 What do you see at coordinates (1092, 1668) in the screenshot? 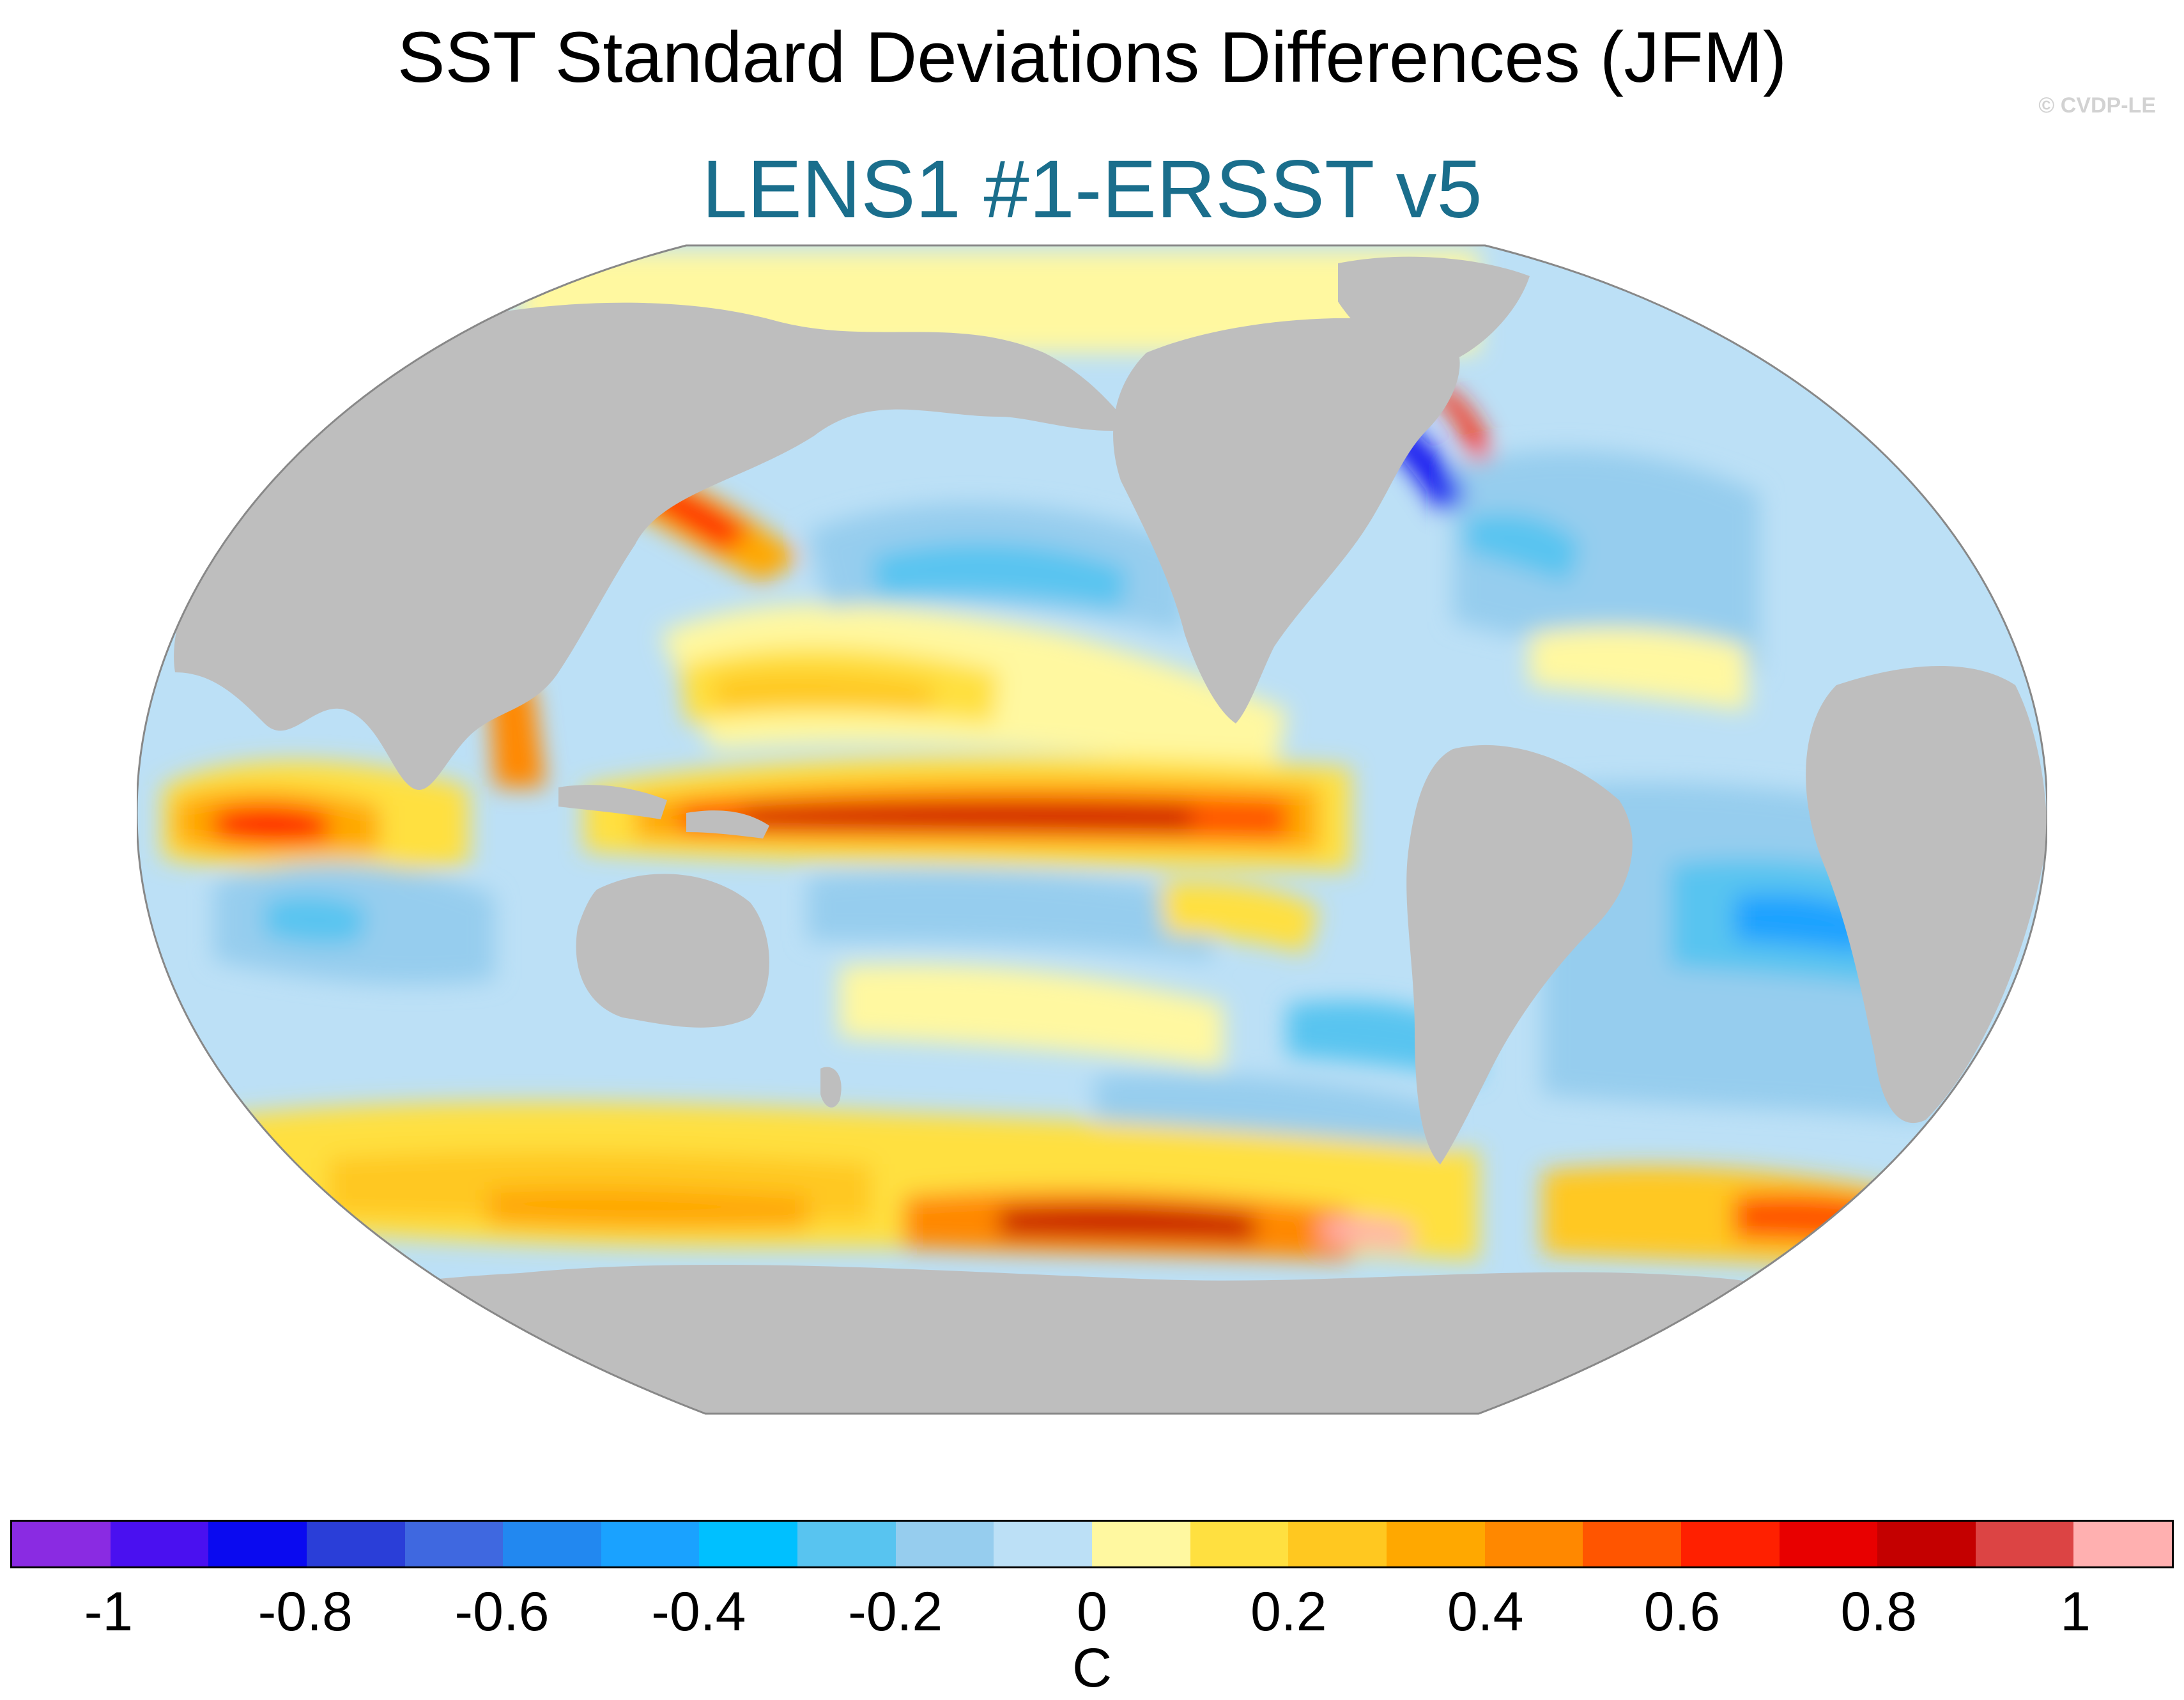
I see `colorbar-unit: C` at bounding box center [1092, 1668].